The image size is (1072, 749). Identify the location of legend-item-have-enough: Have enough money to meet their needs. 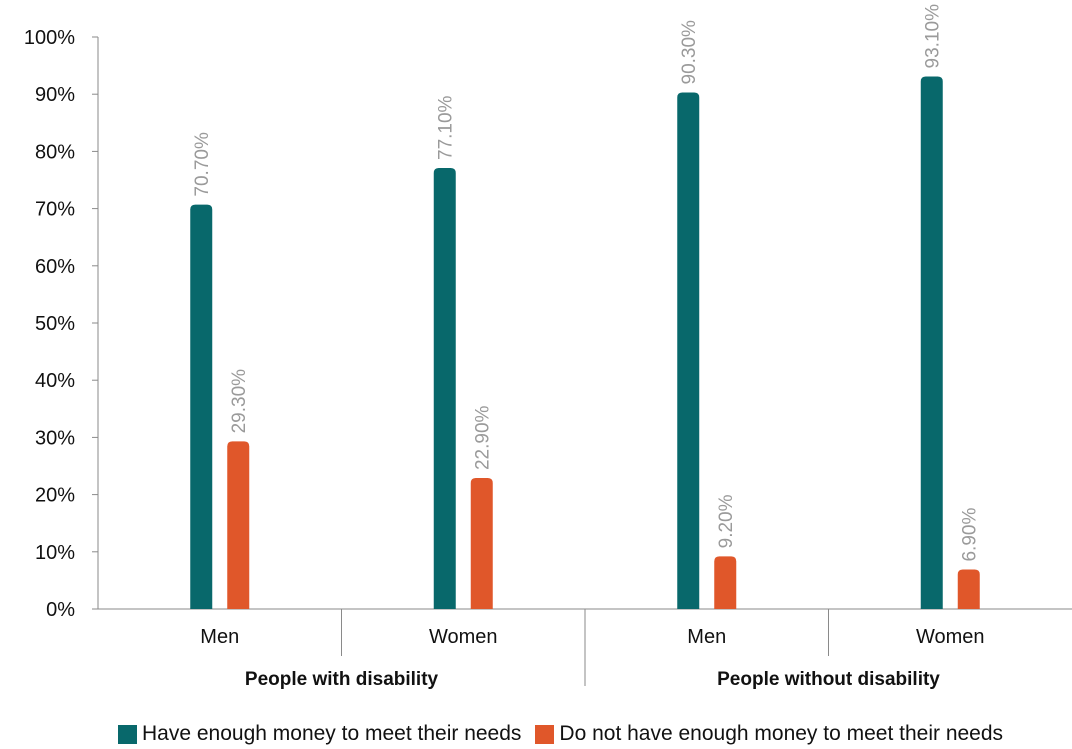
(319, 734).